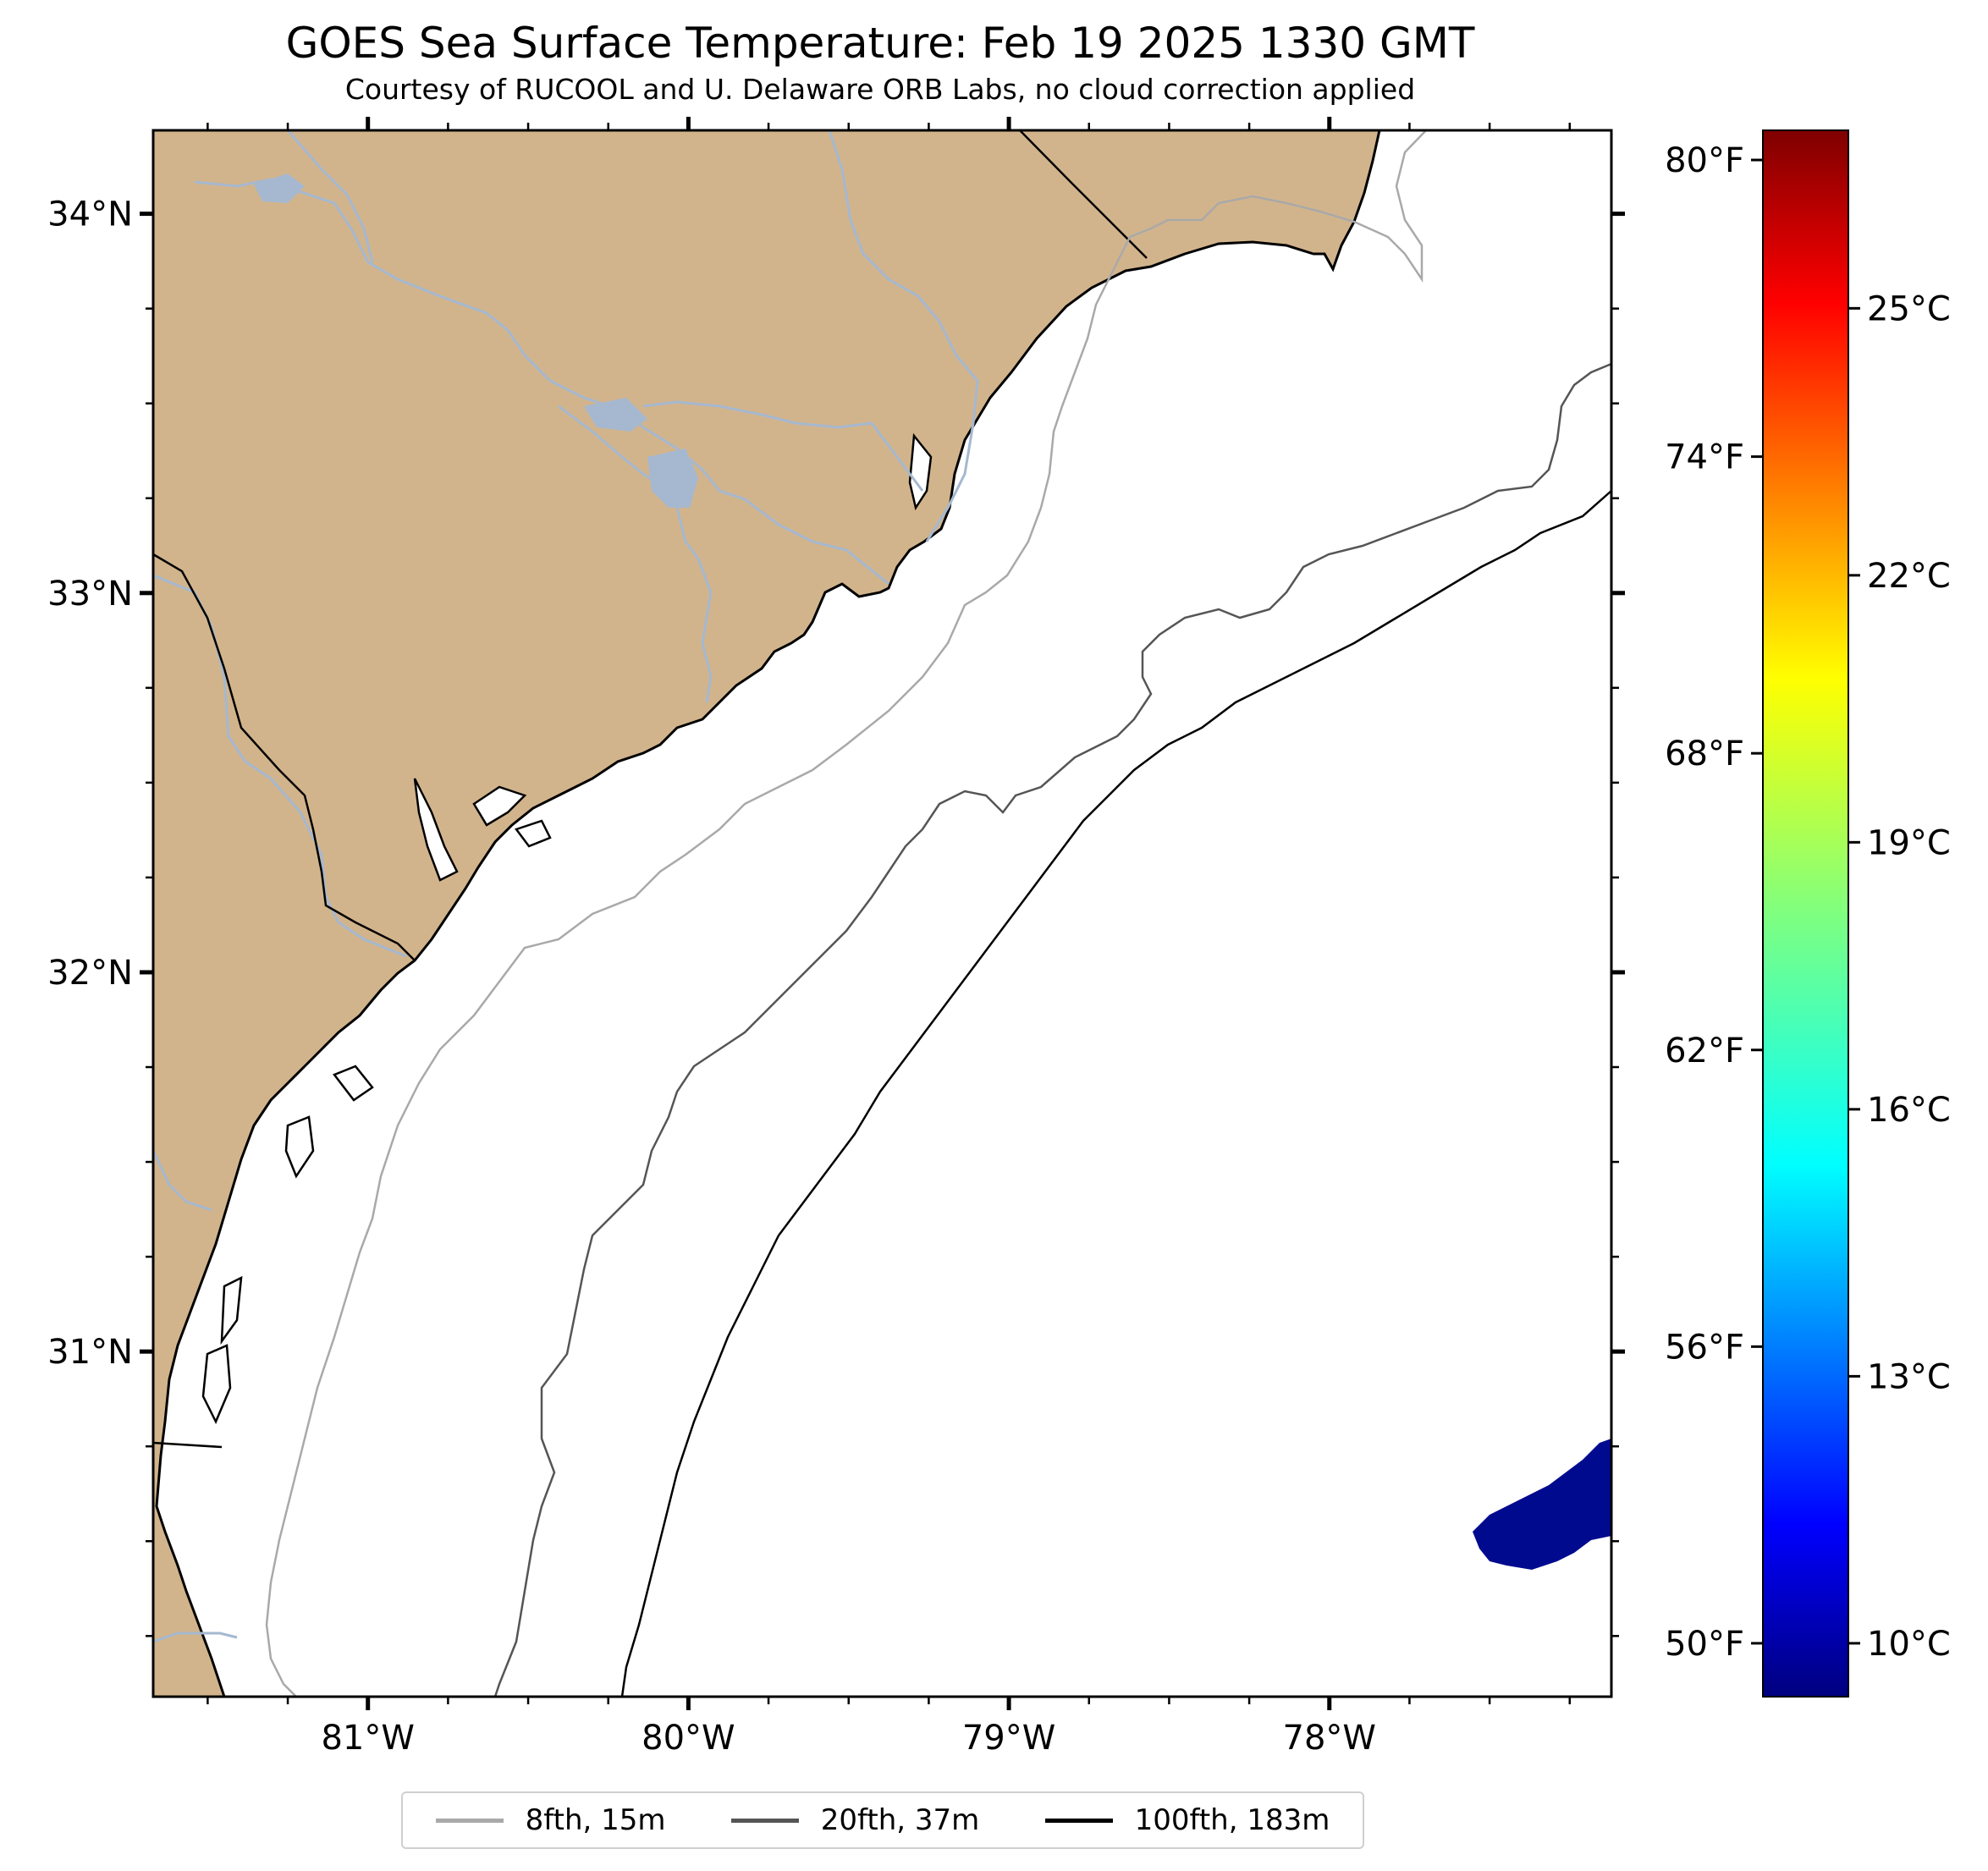  Describe the element at coordinates (1704, 458) in the screenshot. I see `cbar-f-label: 74°F` at that location.